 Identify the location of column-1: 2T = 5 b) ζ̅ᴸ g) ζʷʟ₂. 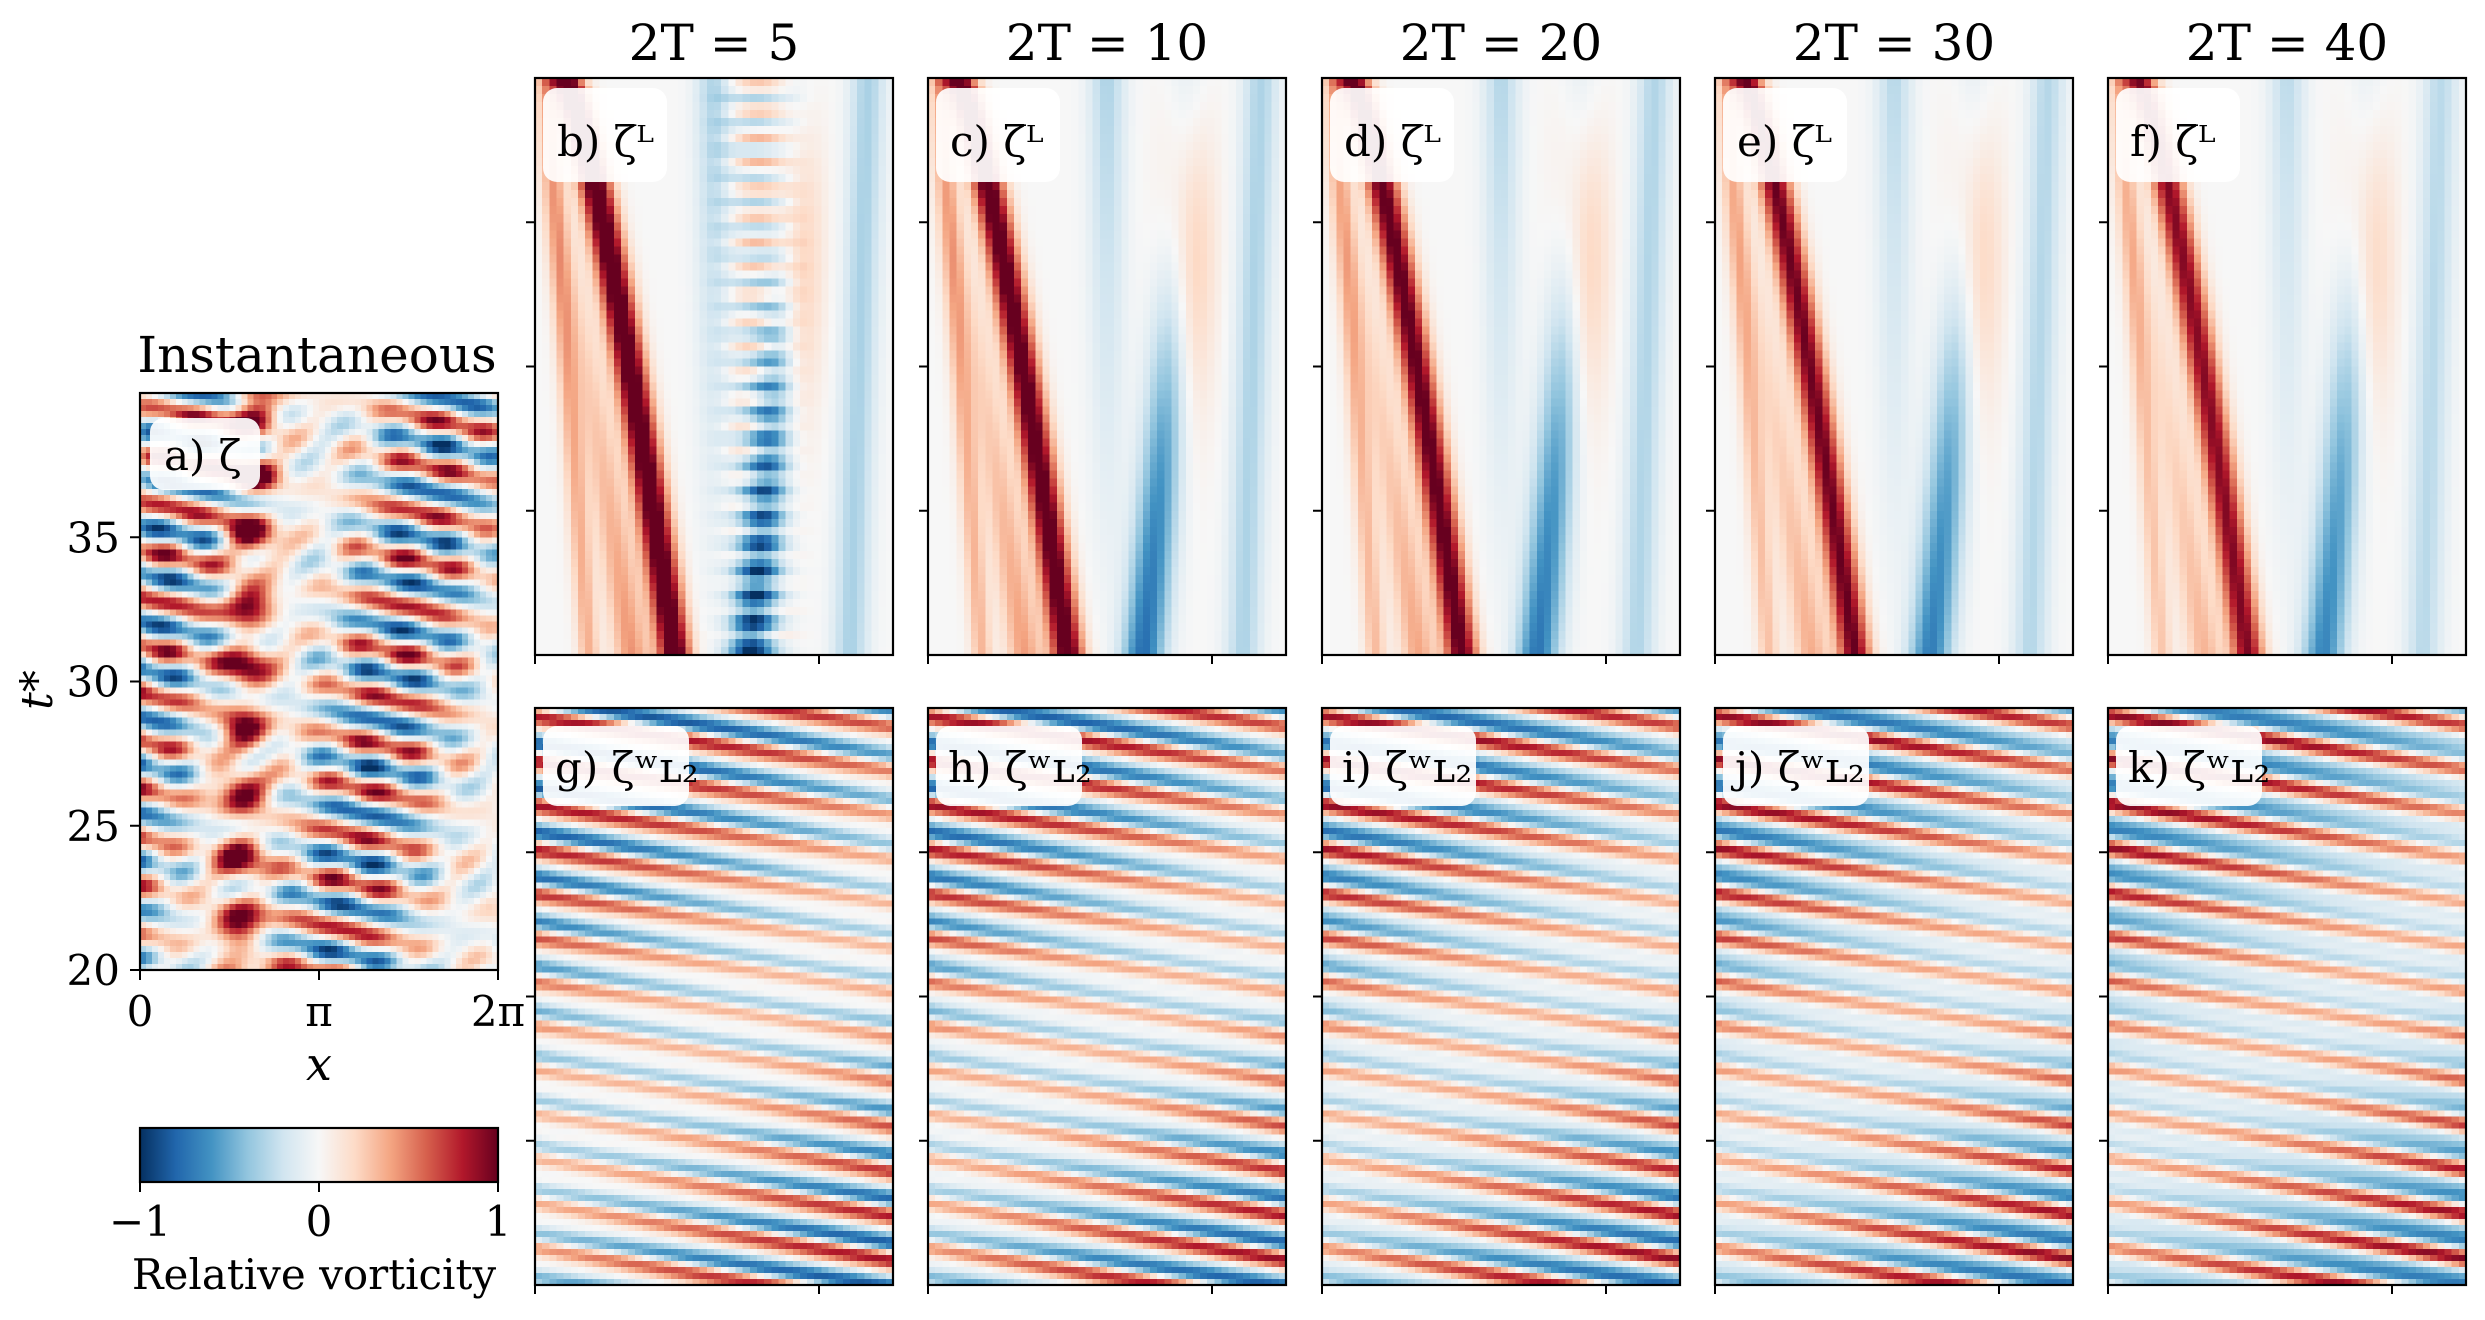
(710, 654).